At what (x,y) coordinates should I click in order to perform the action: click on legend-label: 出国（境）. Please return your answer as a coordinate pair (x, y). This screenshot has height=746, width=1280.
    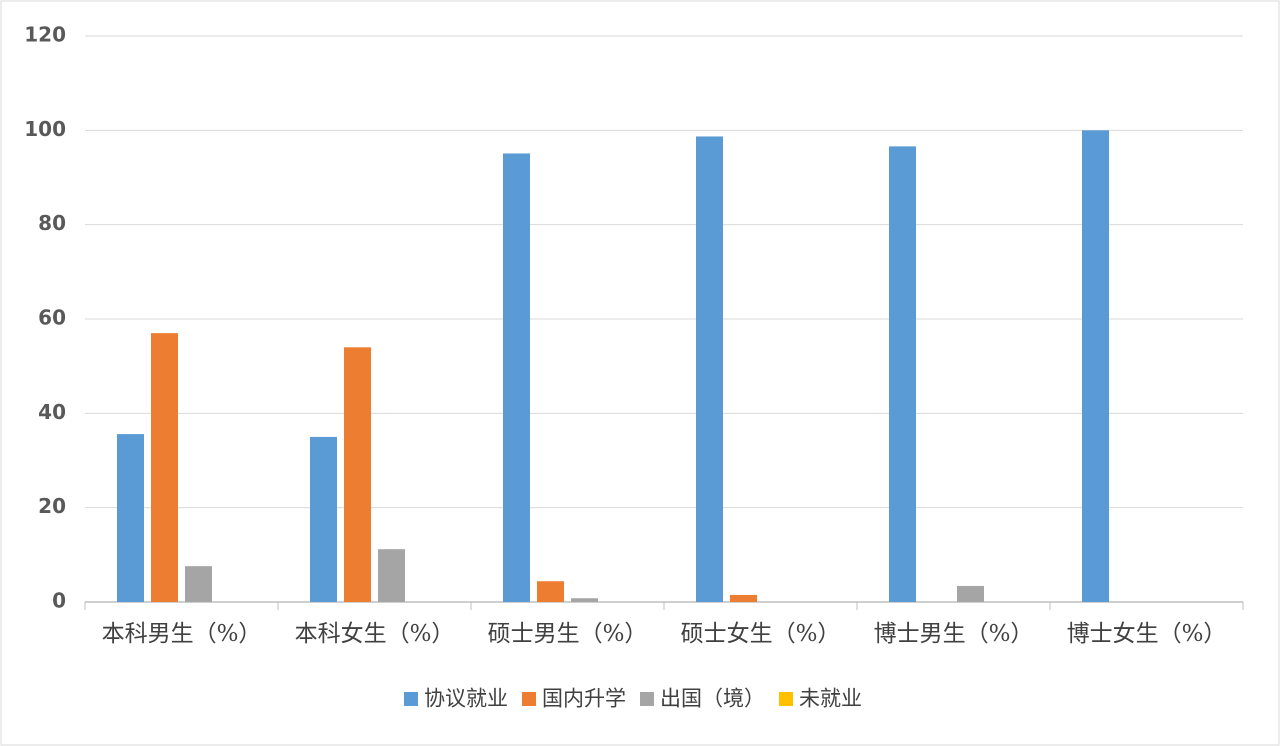
    Looking at the image, I should click on (712, 699).